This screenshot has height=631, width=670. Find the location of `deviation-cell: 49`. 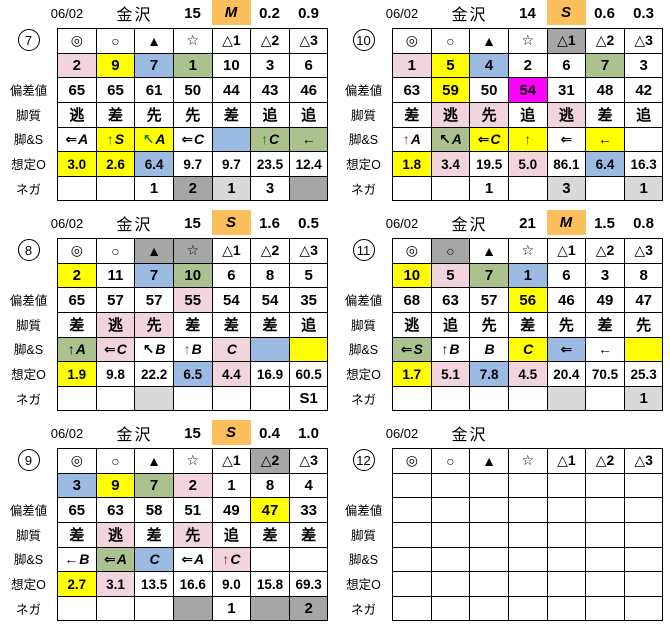

deviation-cell: 49 is located at coordinates (605, 300).